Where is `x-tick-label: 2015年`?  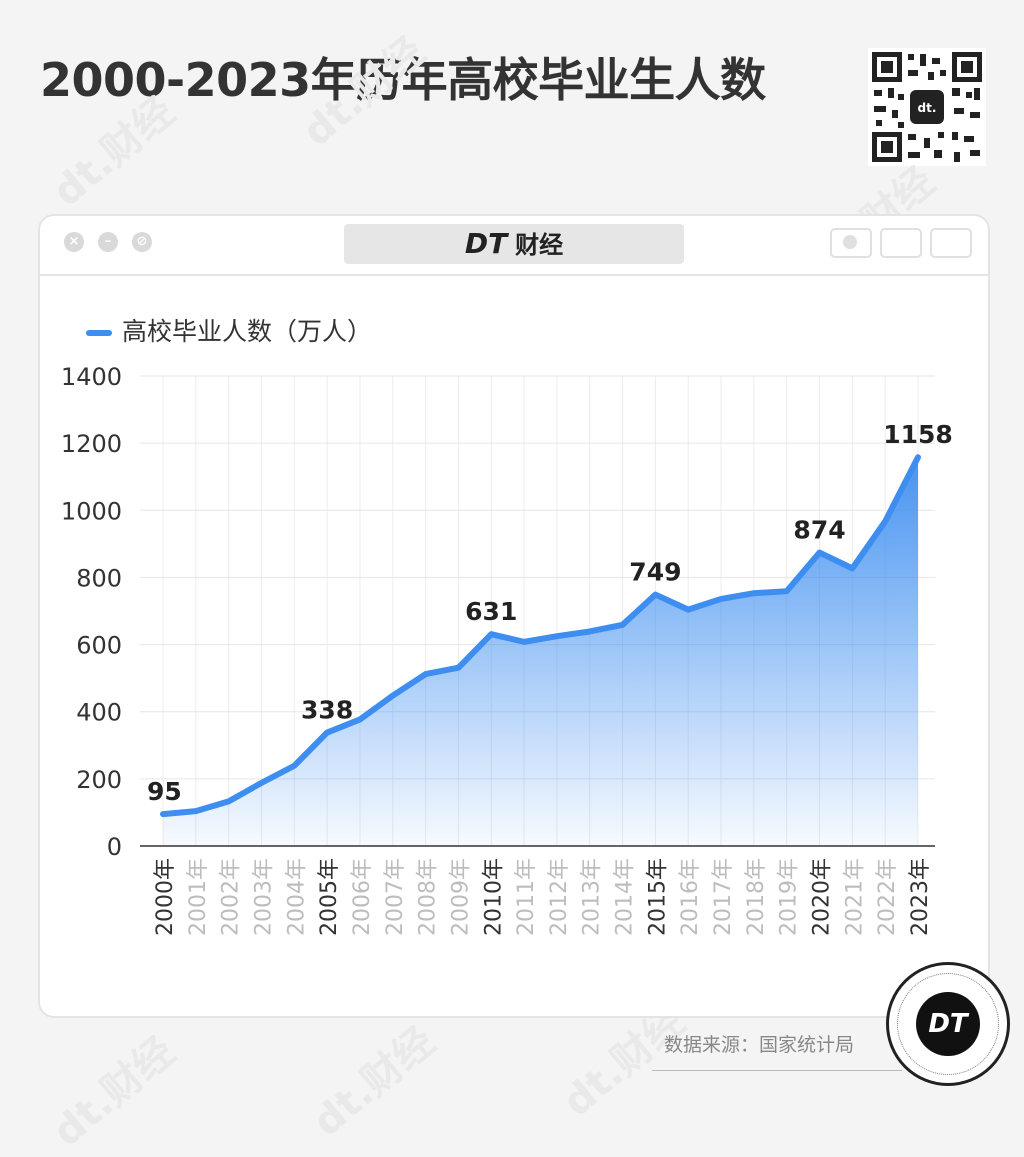
x-tick-label: 2015年 is located at coordinates (657, 897).